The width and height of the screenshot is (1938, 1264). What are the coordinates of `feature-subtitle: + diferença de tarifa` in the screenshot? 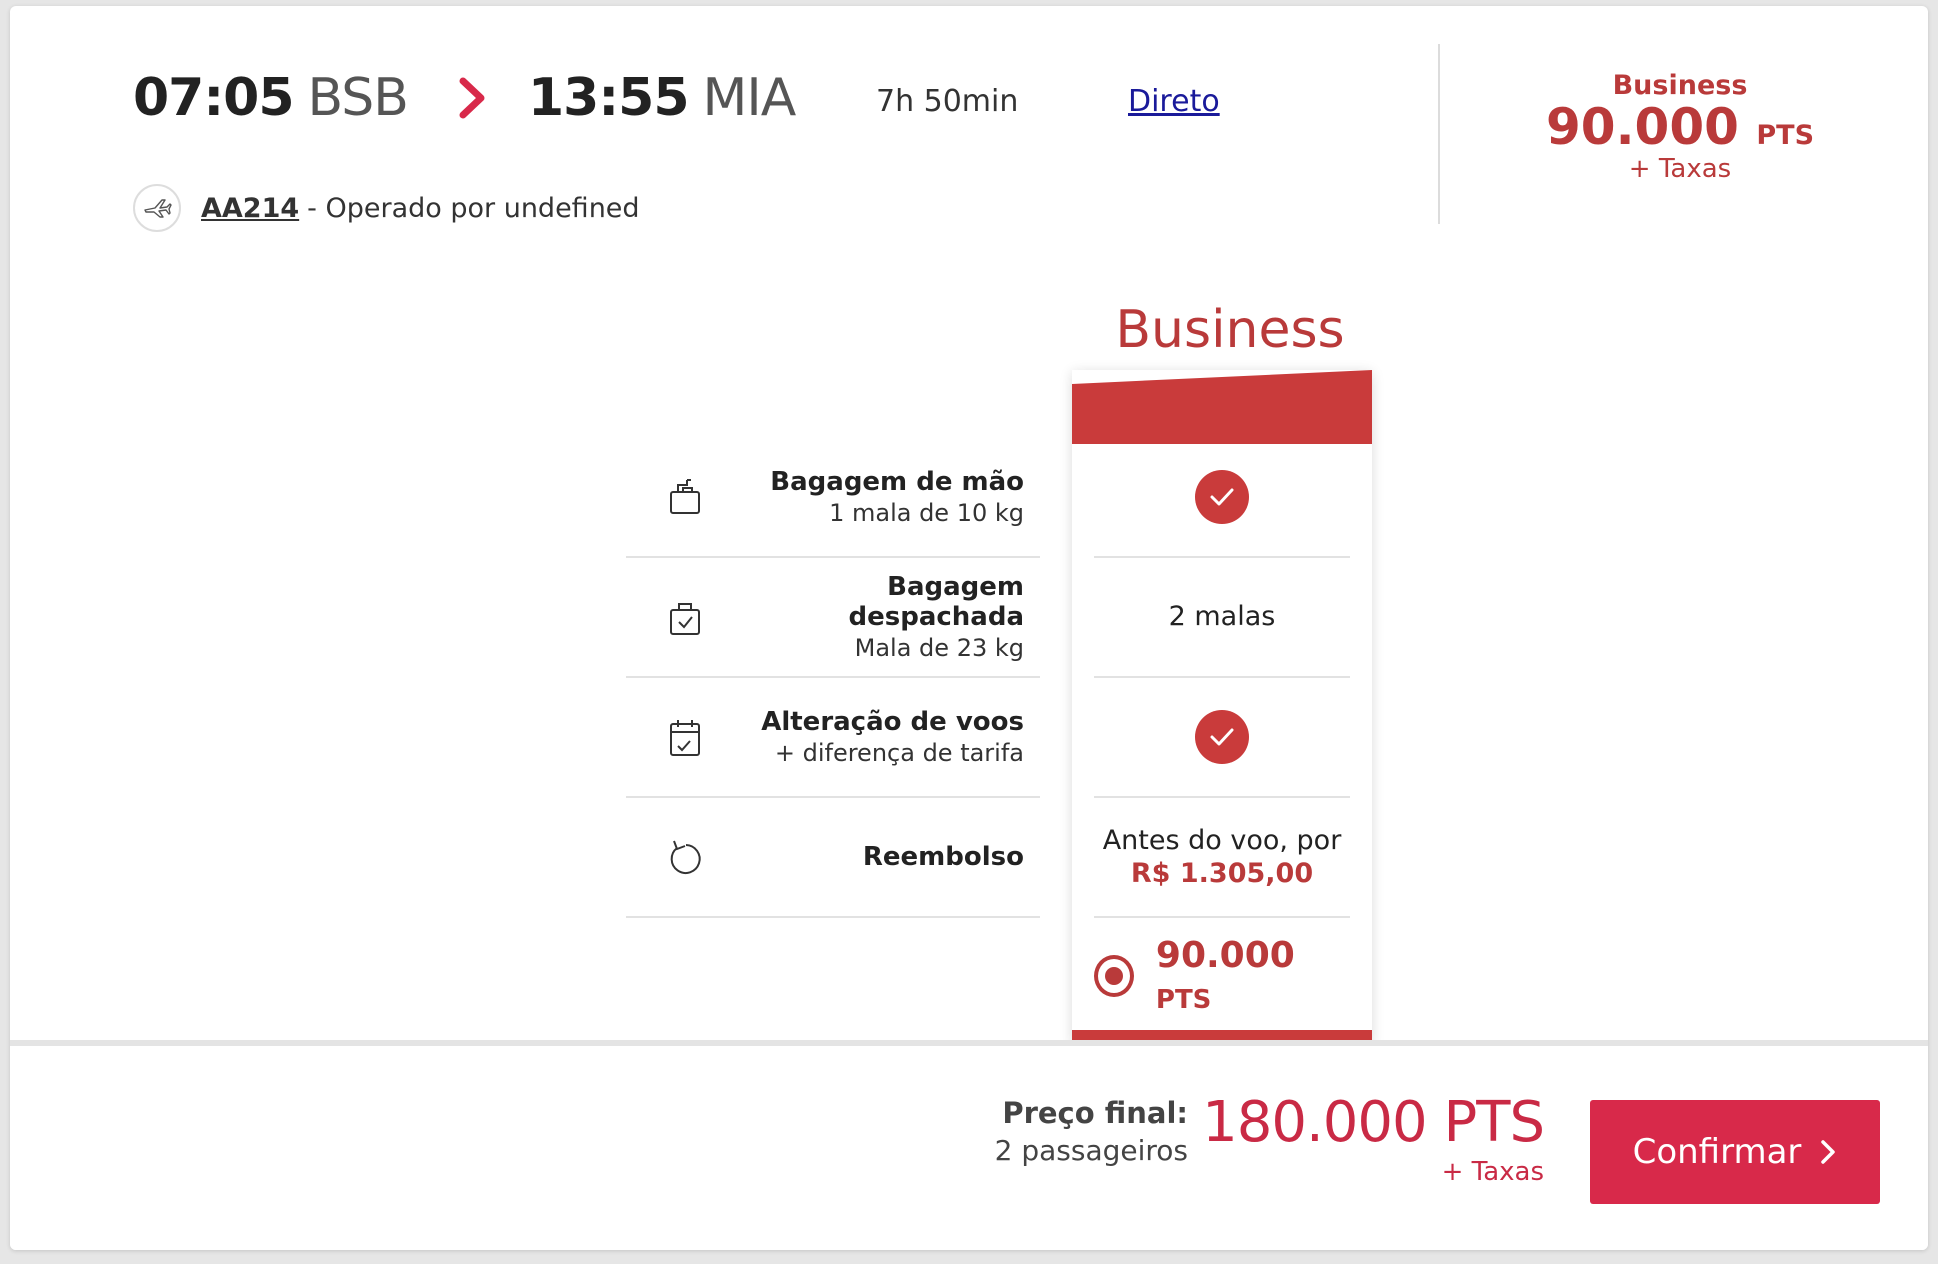 It's located at (899, 753).